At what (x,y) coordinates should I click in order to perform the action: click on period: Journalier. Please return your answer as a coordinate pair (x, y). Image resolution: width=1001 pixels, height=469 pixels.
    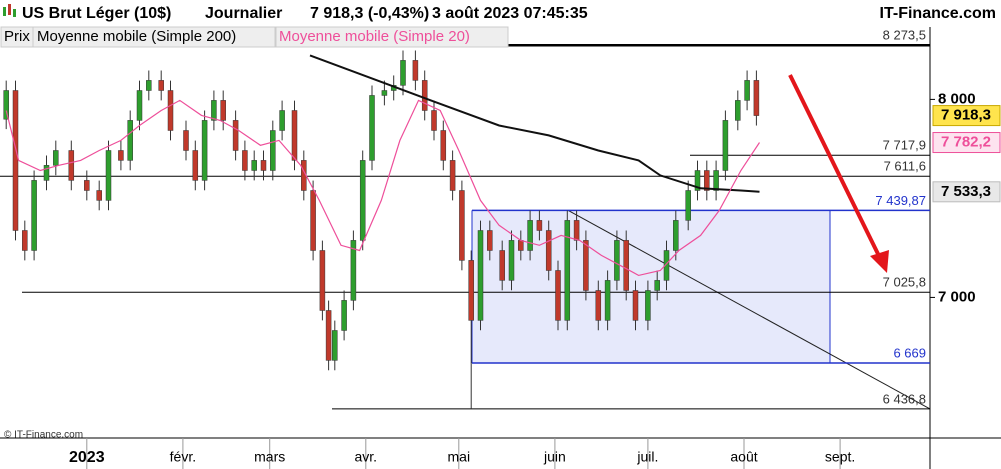
    Looking at the image, I should click on (243, 13).